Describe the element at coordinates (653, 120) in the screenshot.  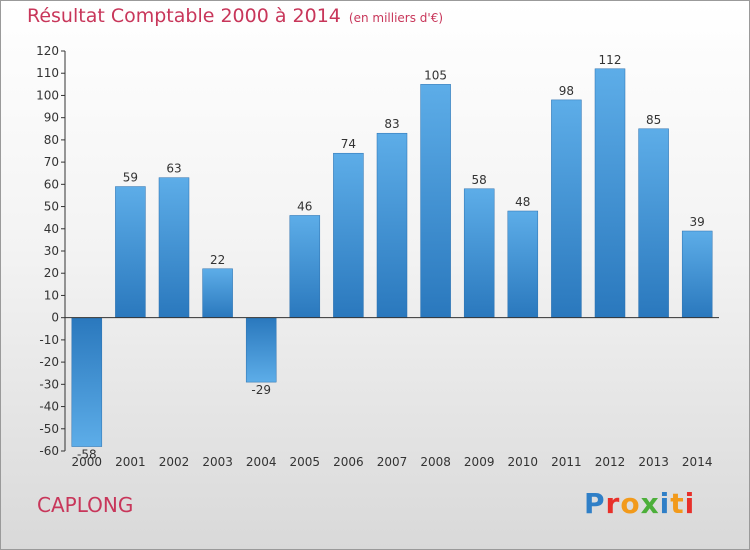
I see `data-label-2013: 85` at that location.